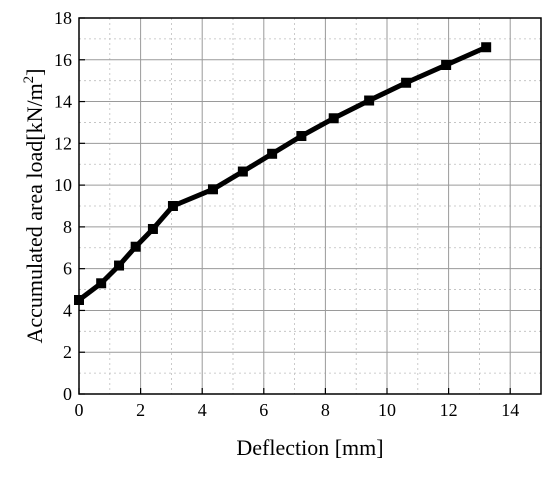 This screenshot has height=477, width=550. Describe the element at coordinates (79, 410) in the screenshot. I see `x-tick-label: 0` at that location.